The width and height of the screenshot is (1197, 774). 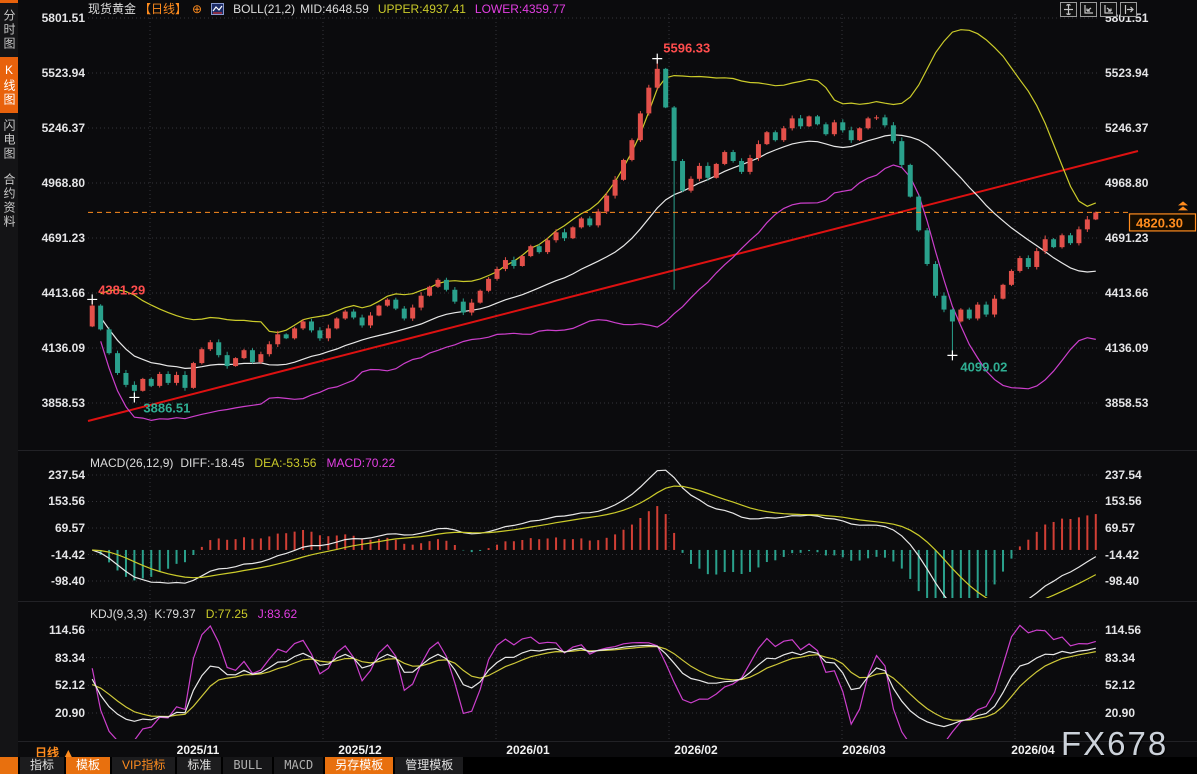 What do you see at coordinates (361, 463) in the screenshot?
I see `macd-macd-value: MACD:70.22` at bounding box center [361, 463].